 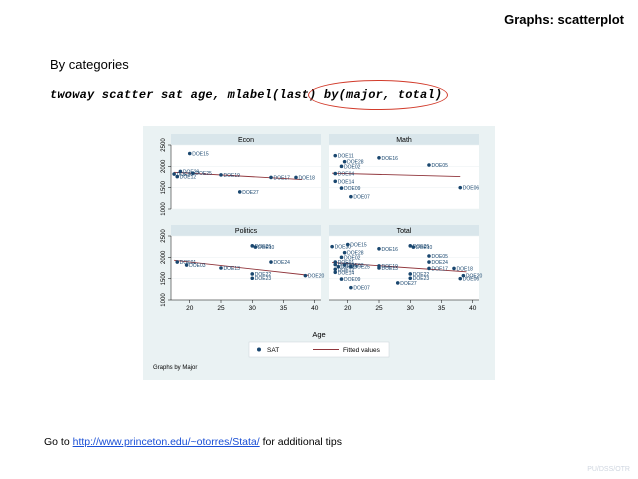 What do you see at coordinates (246, 140) in the screenshot?
I see `panel-title: Econ` at bounding box center [246, 140].